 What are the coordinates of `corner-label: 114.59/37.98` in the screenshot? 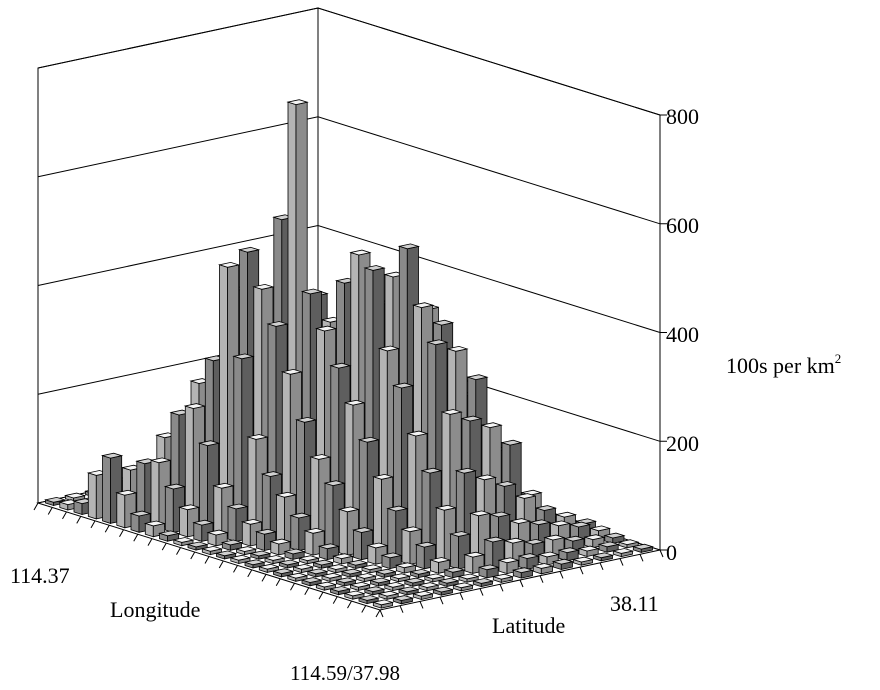 It's located at (345, 673).